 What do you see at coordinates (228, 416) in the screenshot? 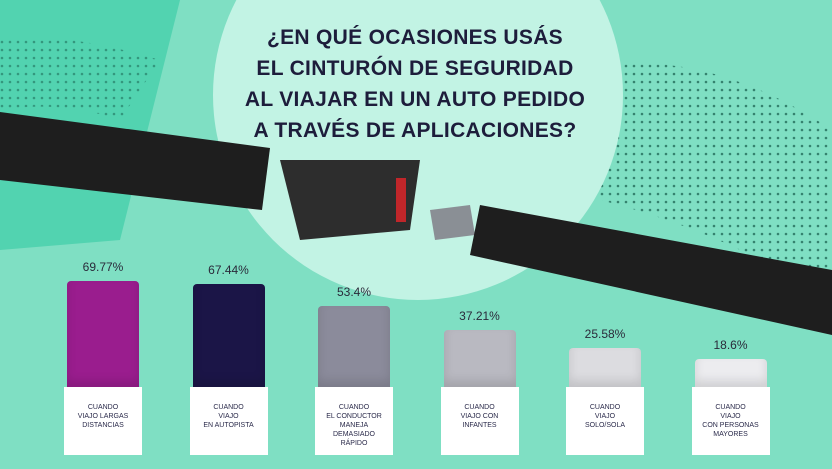
I see `category-label: CUANDO VIAJO EN AUTOPISTA` at bounding box center [228, 416].